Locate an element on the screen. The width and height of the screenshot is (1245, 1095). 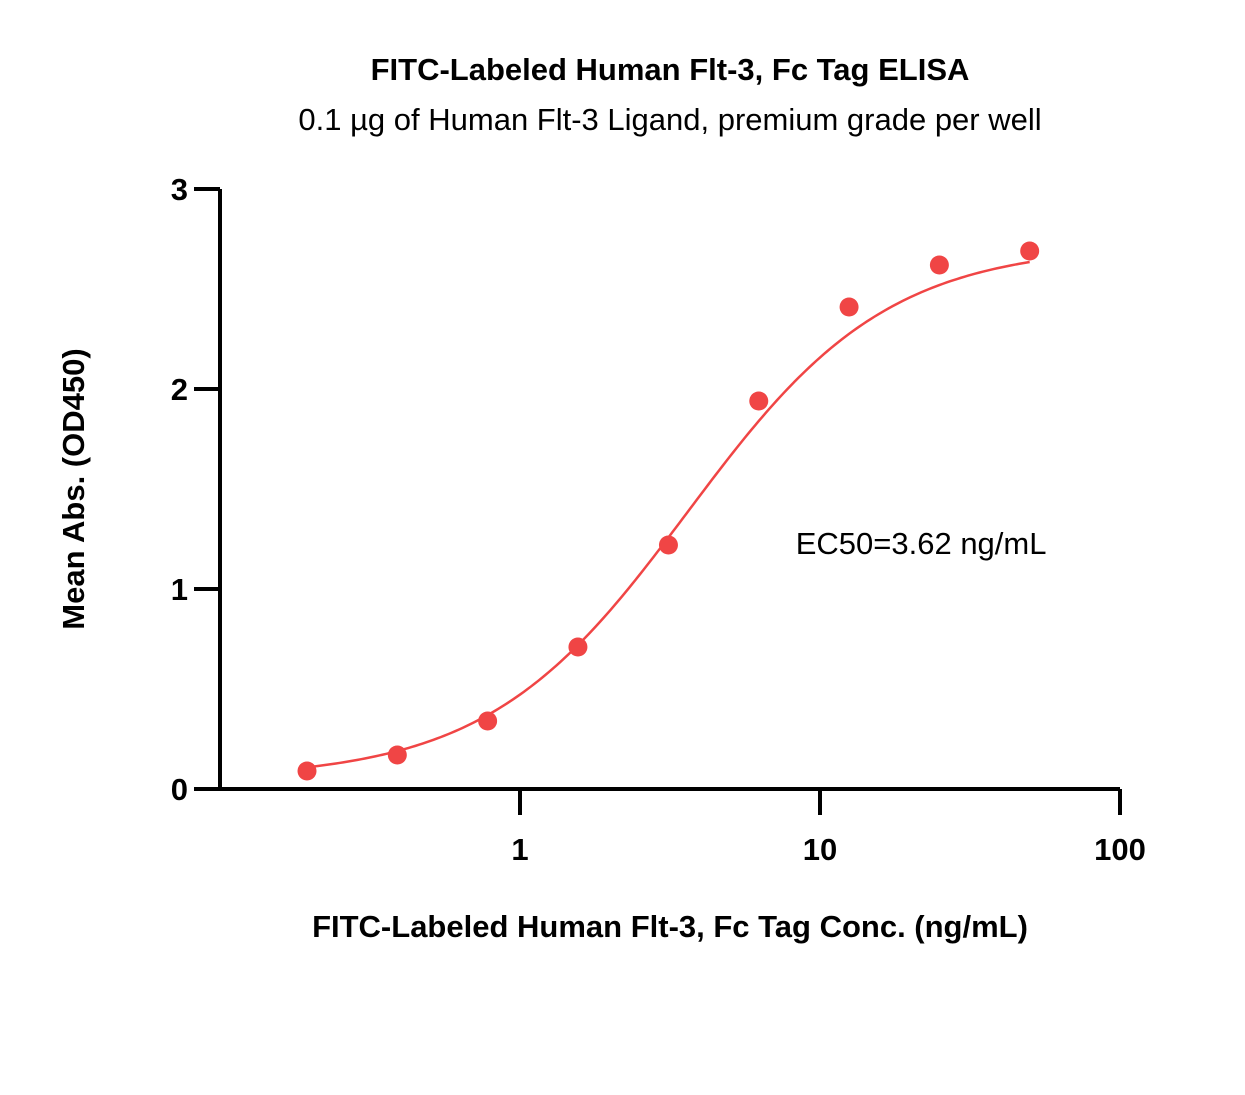
y-axis-label: Mean Abs. (OD450) is located at coordinates (73, 488).